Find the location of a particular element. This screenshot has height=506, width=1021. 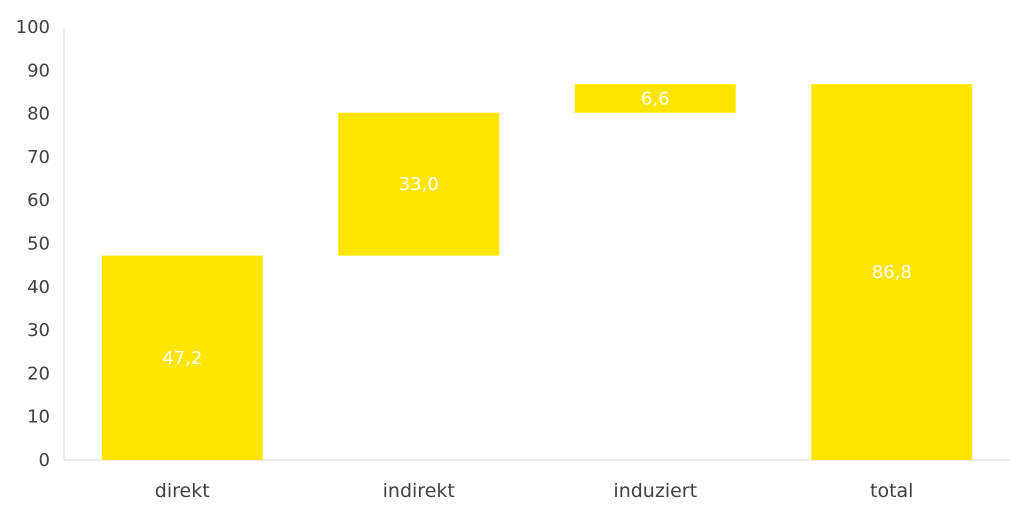

x-axis-category-labels: direkt indirekt induziert total is located at coordinates (534, 491).